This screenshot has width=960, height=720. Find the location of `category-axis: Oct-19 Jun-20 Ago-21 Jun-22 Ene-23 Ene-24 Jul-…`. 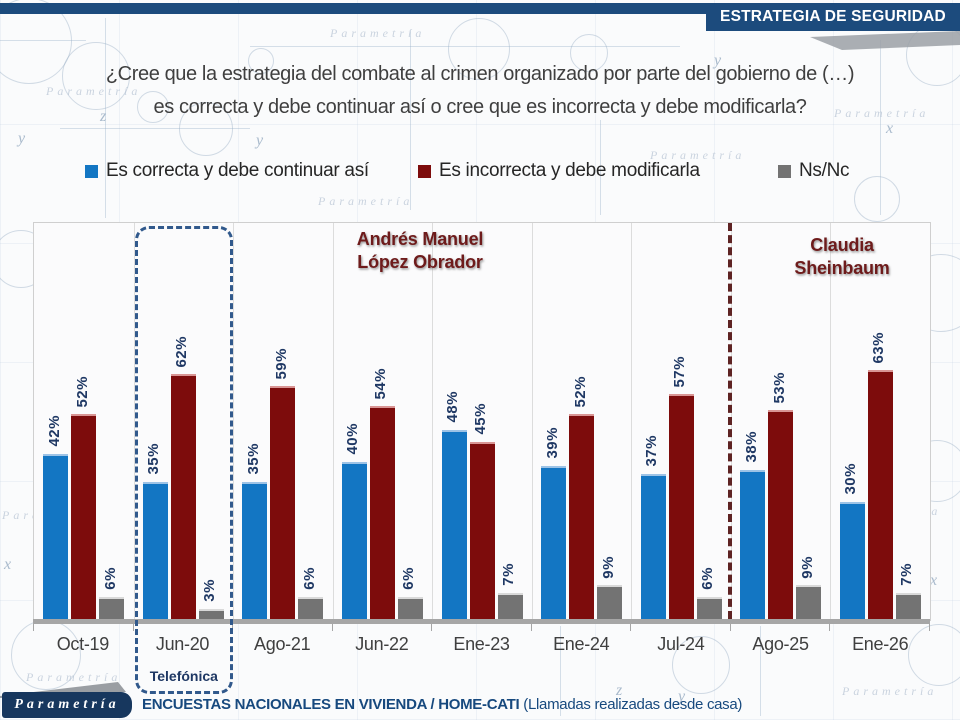

category-axis: Oct-19 Jun-20 Ago-21 Jun-22 Ene-23 Ene-24 Jul-… is located at coordinates (481, 644).